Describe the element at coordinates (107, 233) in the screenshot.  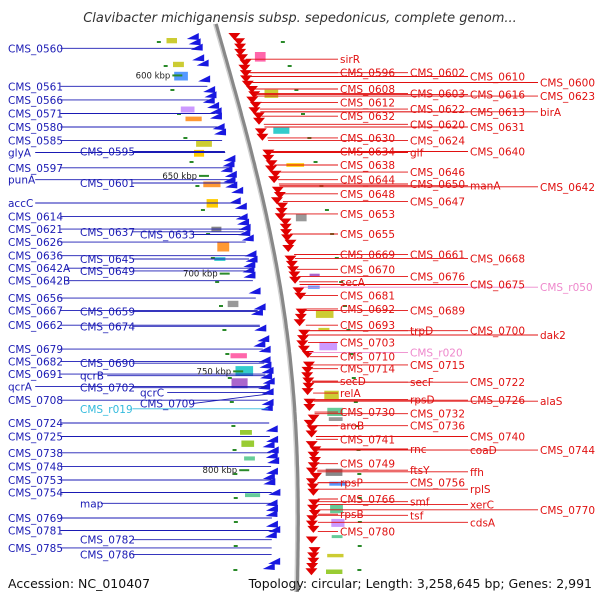
I see `gene-label: CMS_0637` at that location.